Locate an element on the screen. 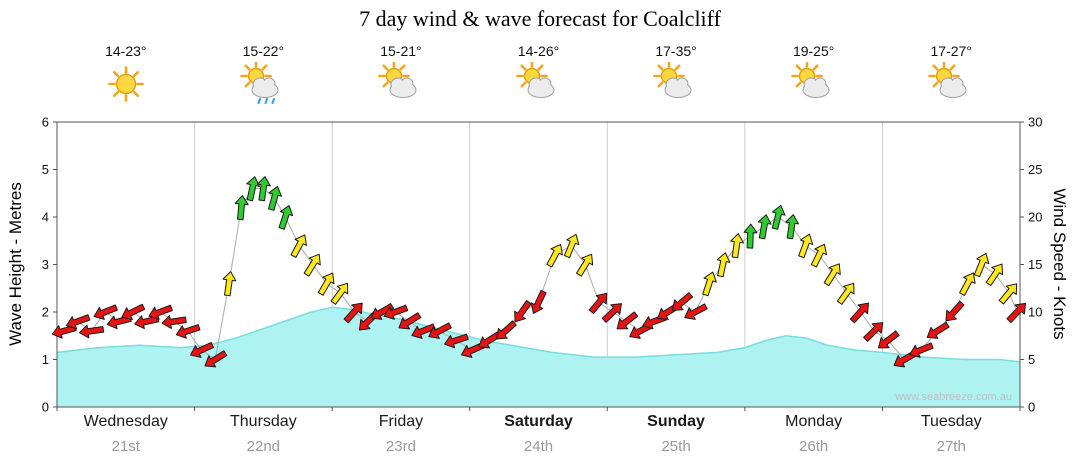  day-name-friday: Friday is located at coordinates (401, 421).